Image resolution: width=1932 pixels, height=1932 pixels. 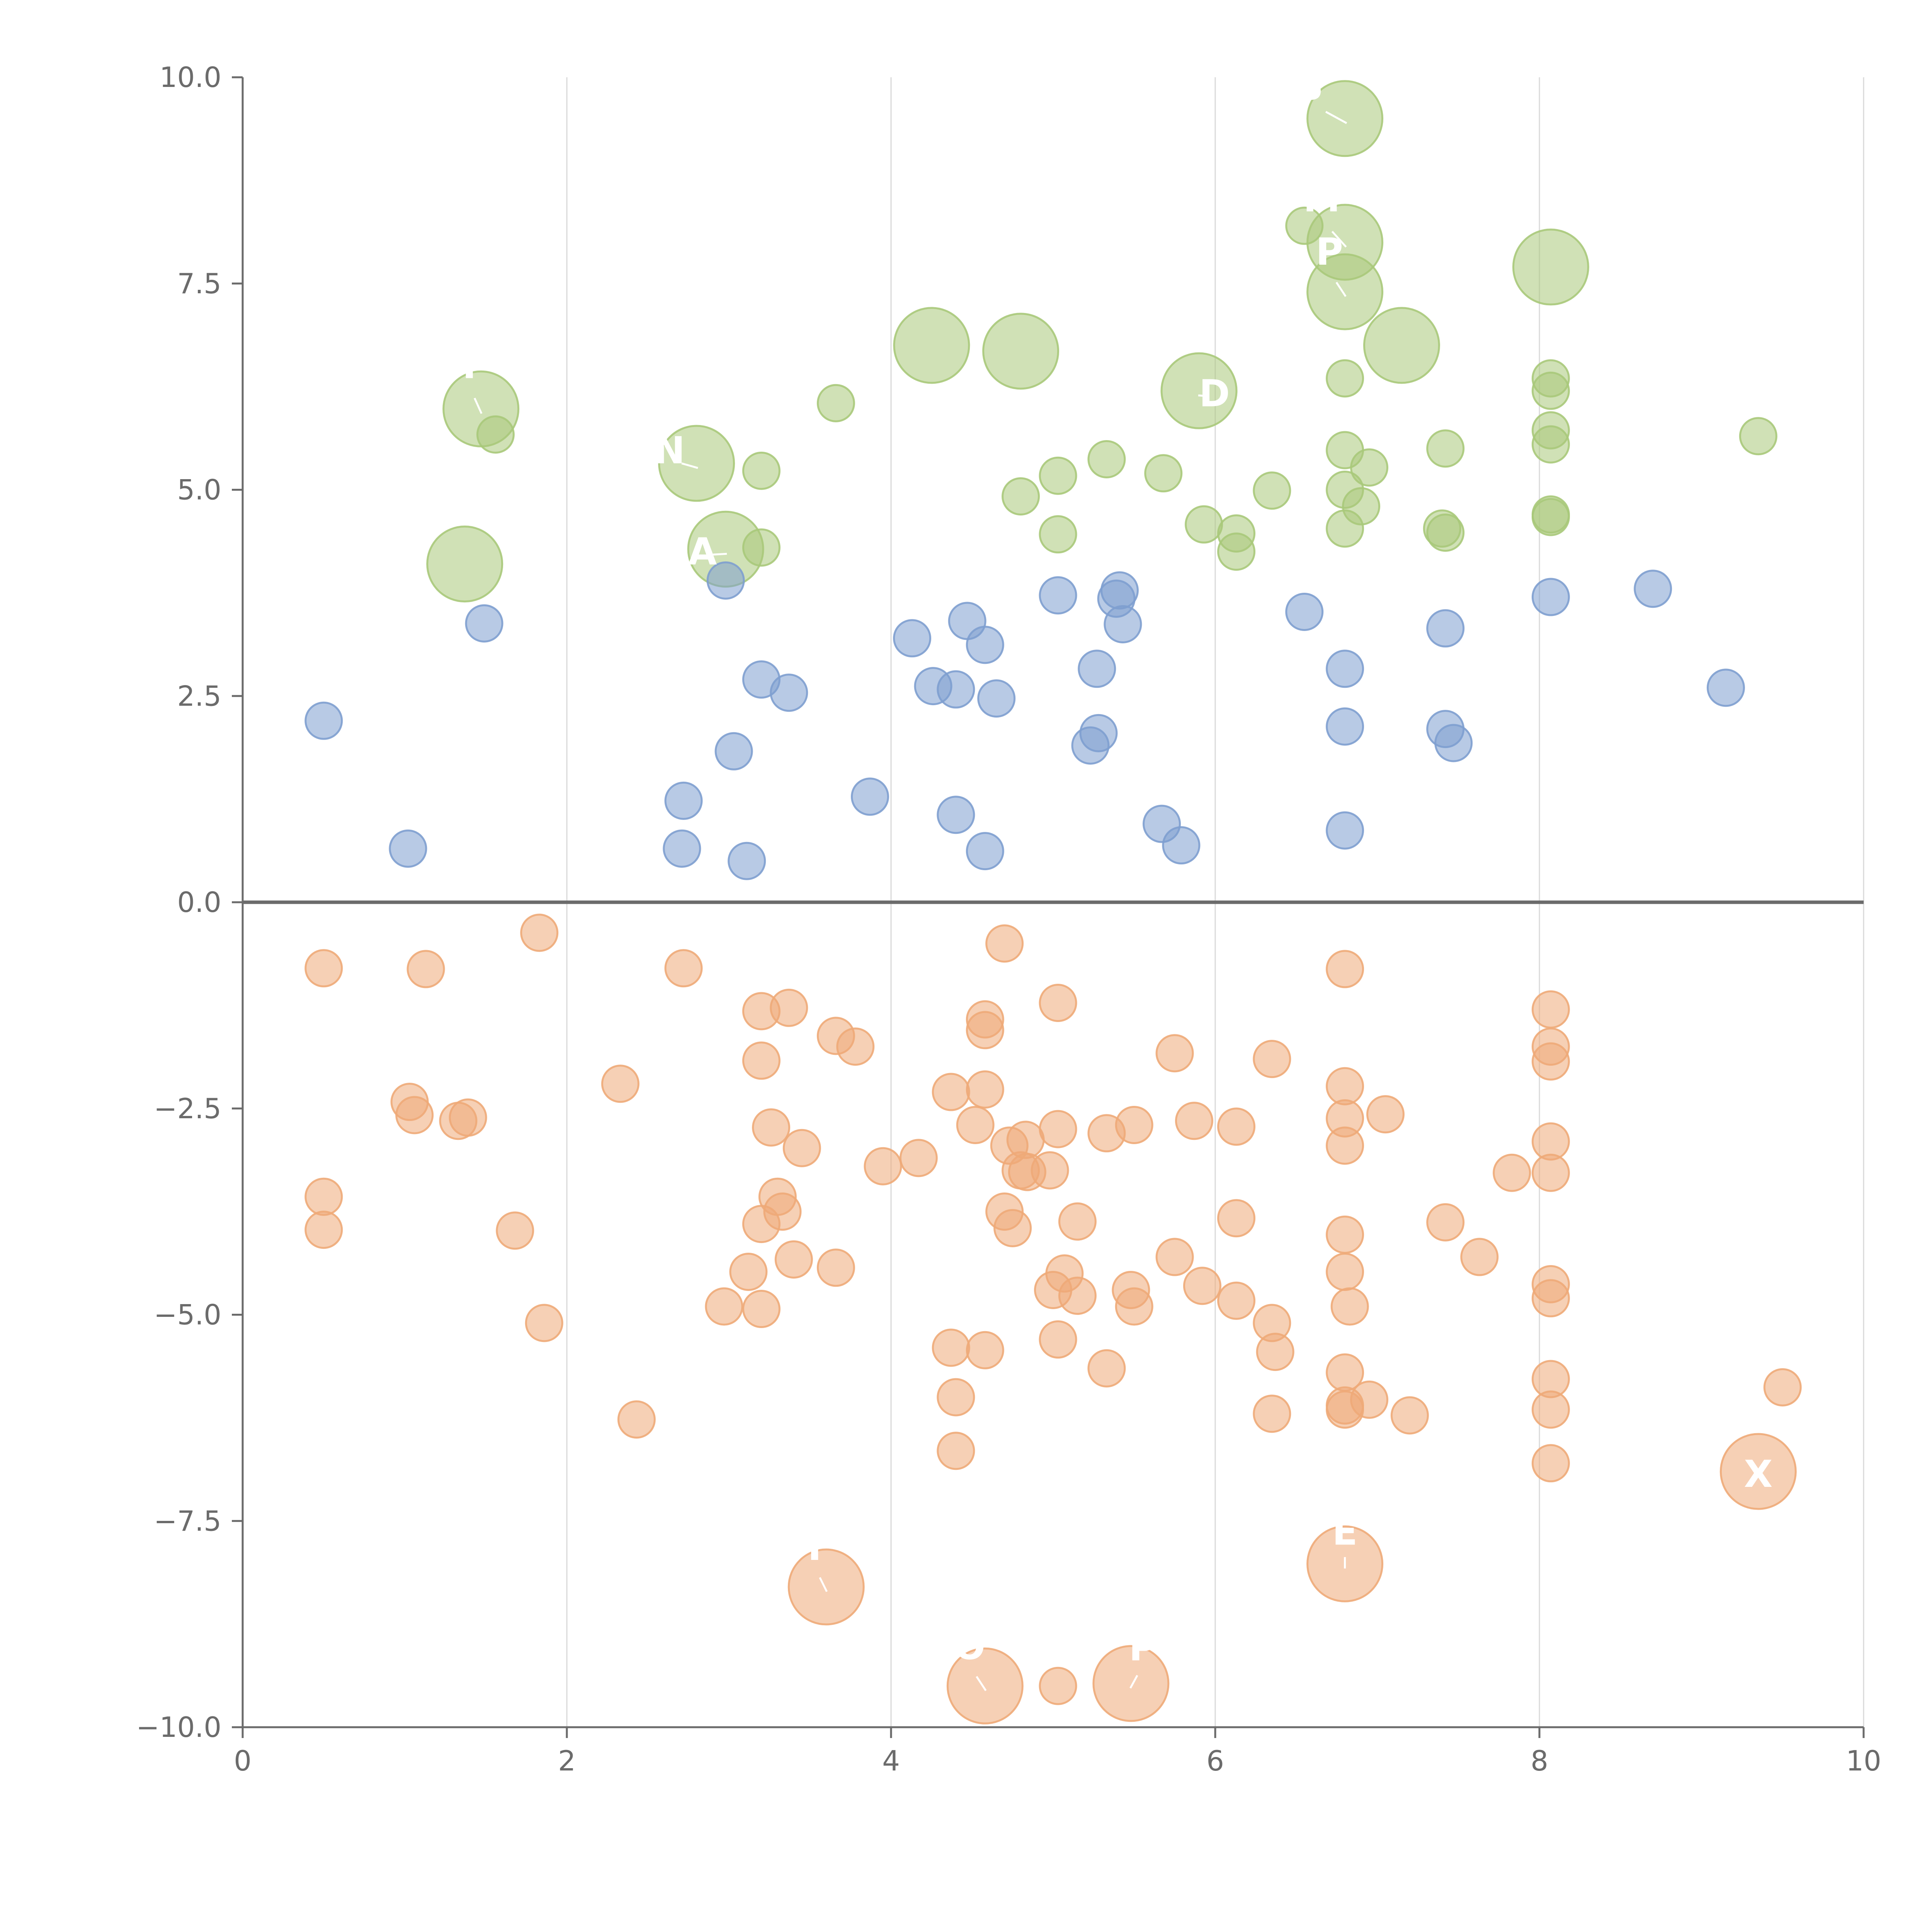 What do you see at coordinates (702, 551) in the screenshot?
I see `annotation-label-6: A` at bounding box center [702, 551].